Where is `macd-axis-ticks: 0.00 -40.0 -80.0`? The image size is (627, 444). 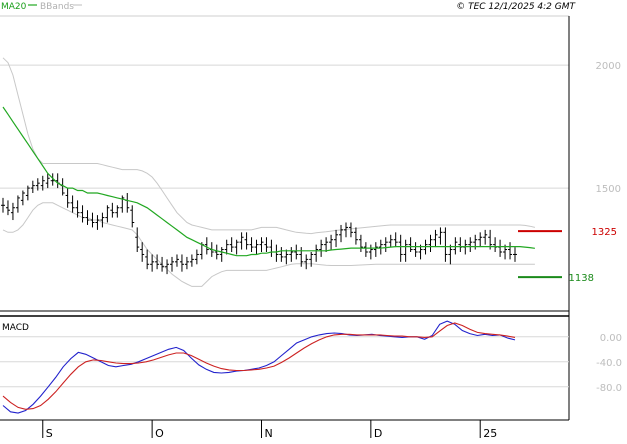
macd-axis-ticks: 0.00 -40.0 -80.0 is located at coordinates (609, 363).